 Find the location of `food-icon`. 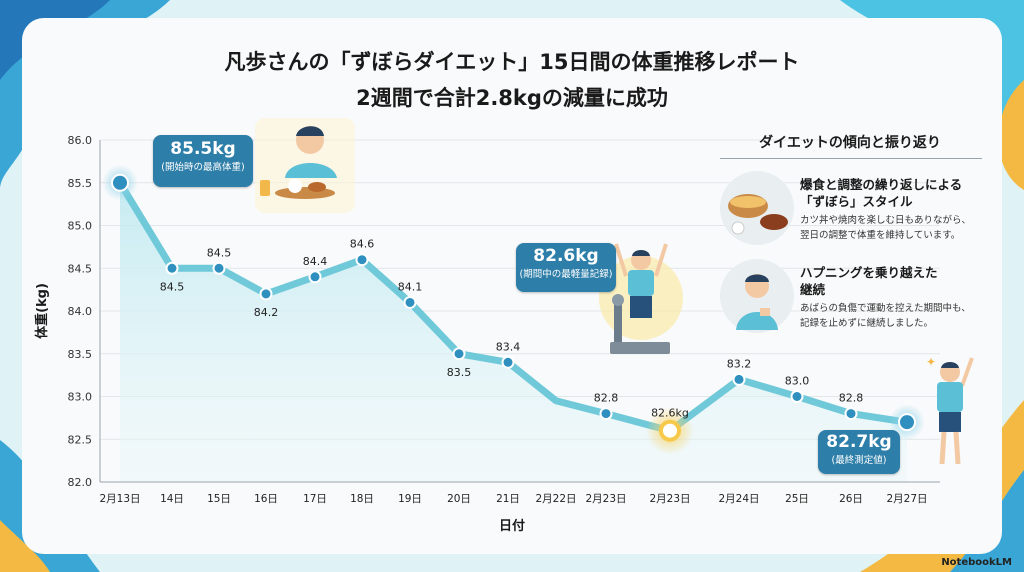

food-icon is located at coordinates (757, 208).